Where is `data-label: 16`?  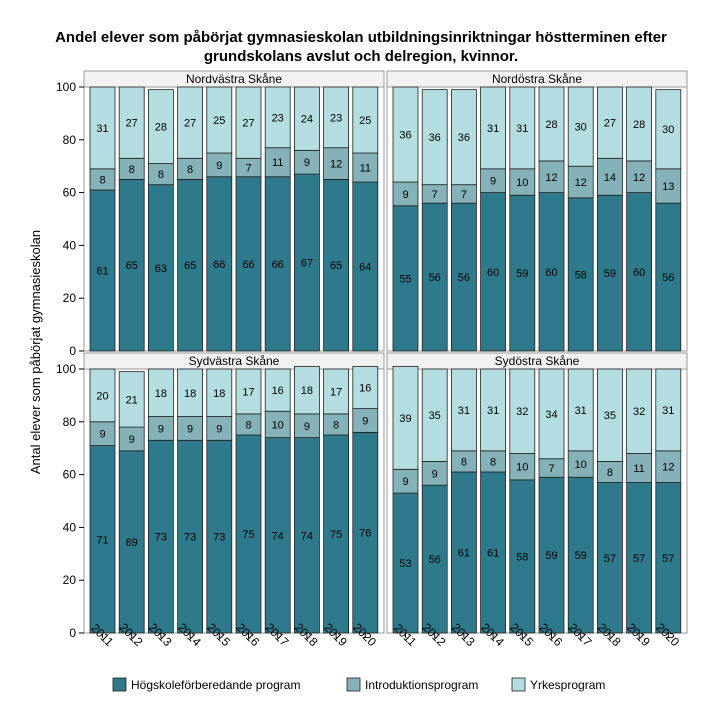
data-label: 16 is located at coordinates (365, 388).